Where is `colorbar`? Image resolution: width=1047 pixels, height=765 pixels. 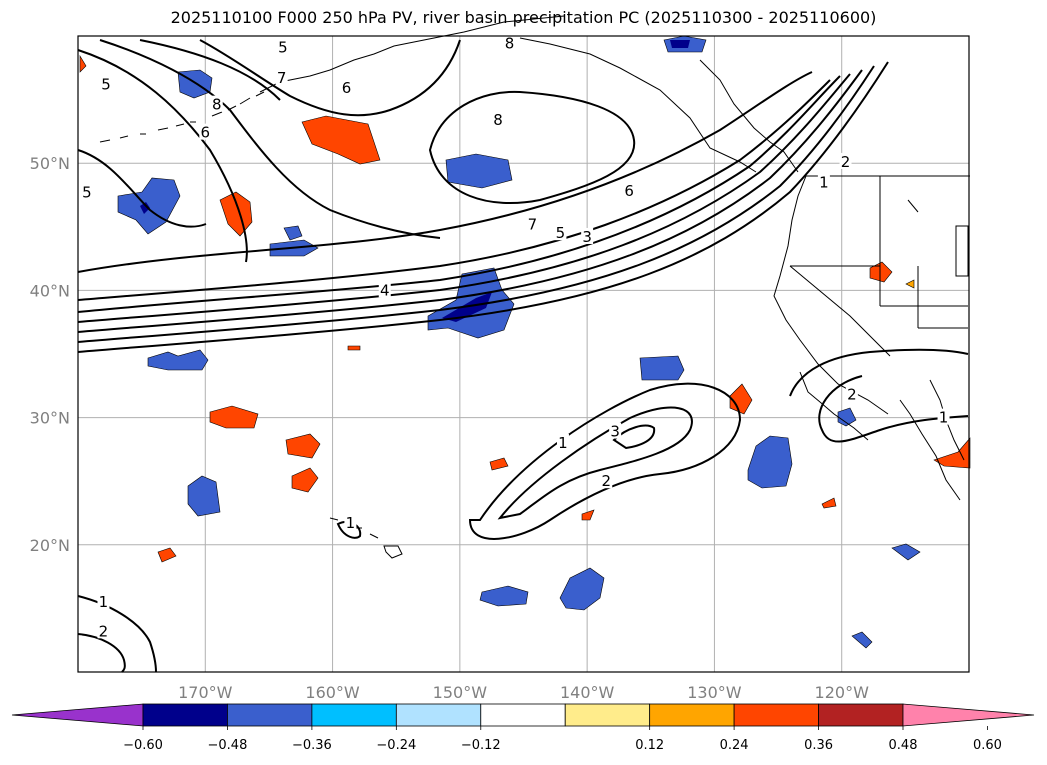 colorbar is located at coordinates (523, 716).